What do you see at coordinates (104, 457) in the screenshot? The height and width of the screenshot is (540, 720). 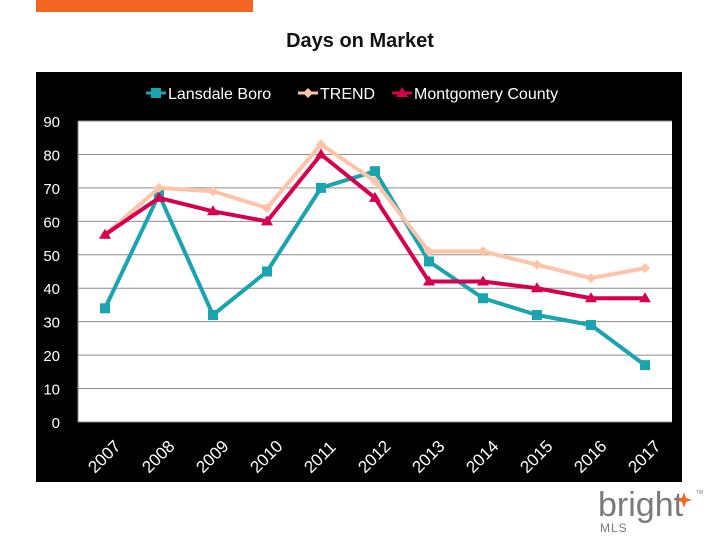 I see `x-tick-label: 2007` at bounding box center [104, 457].